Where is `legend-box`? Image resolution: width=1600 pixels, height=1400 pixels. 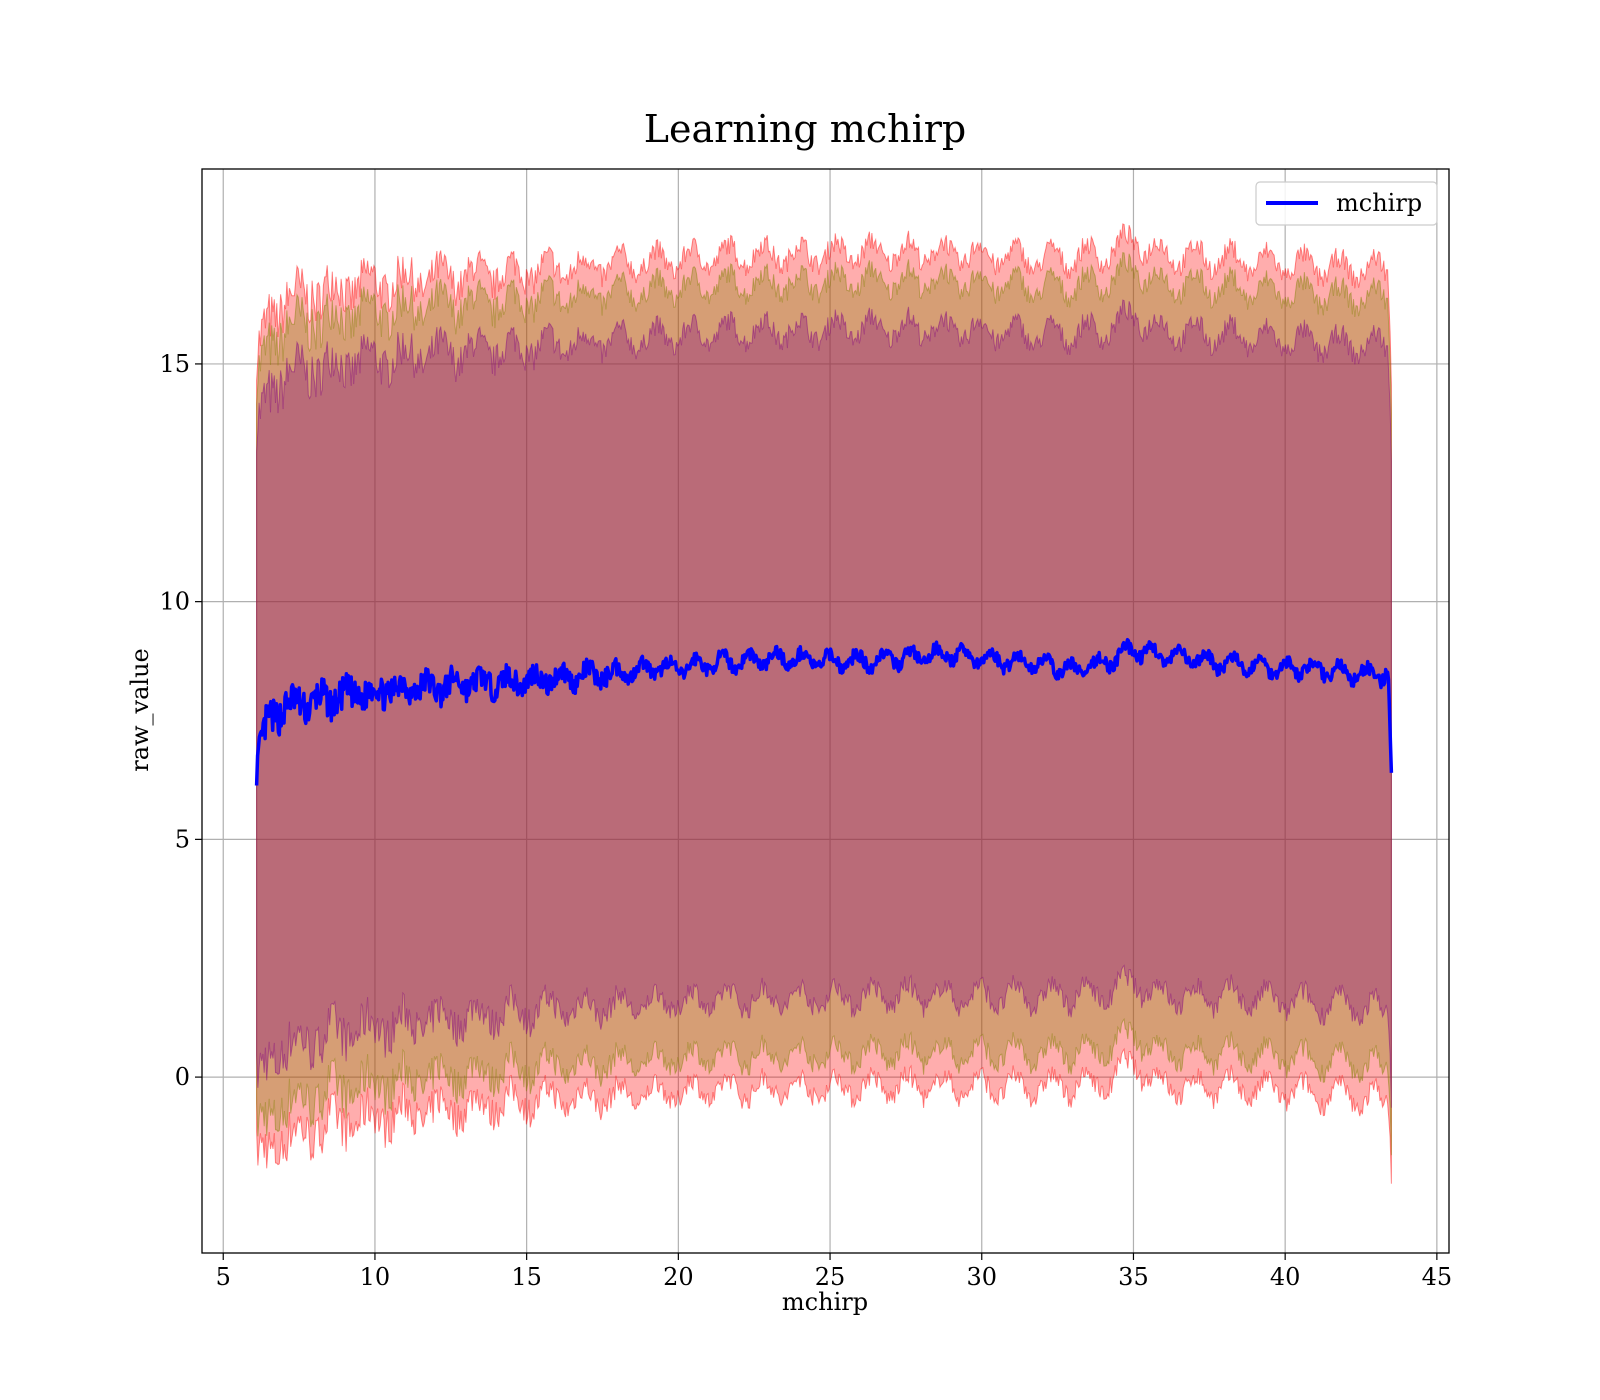 legend-box is located at coordinates (1346, 203).